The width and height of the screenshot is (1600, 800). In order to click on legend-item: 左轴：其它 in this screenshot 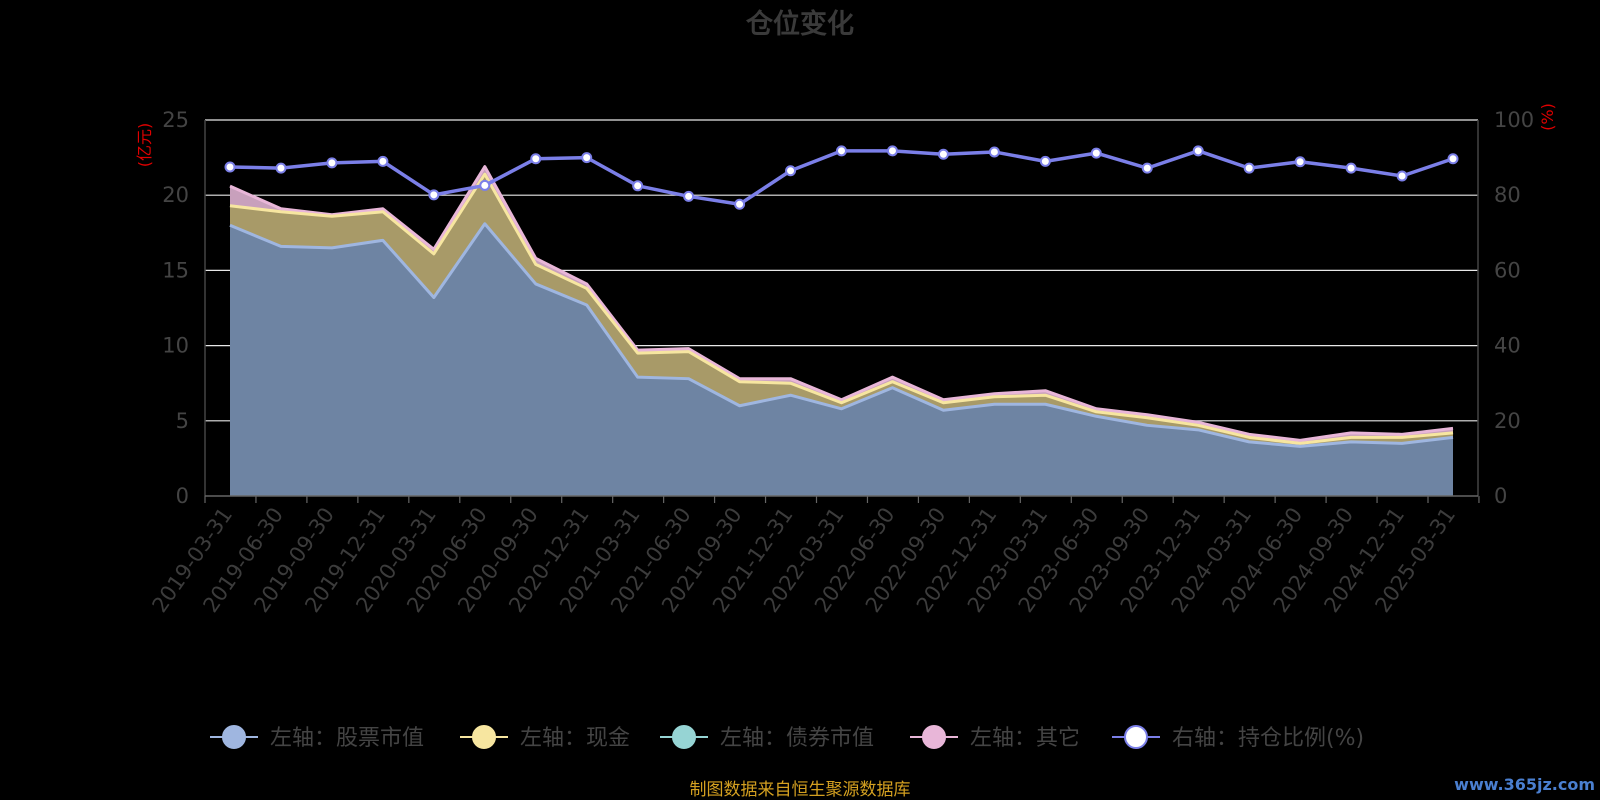, I will do `click(995, 738)`.